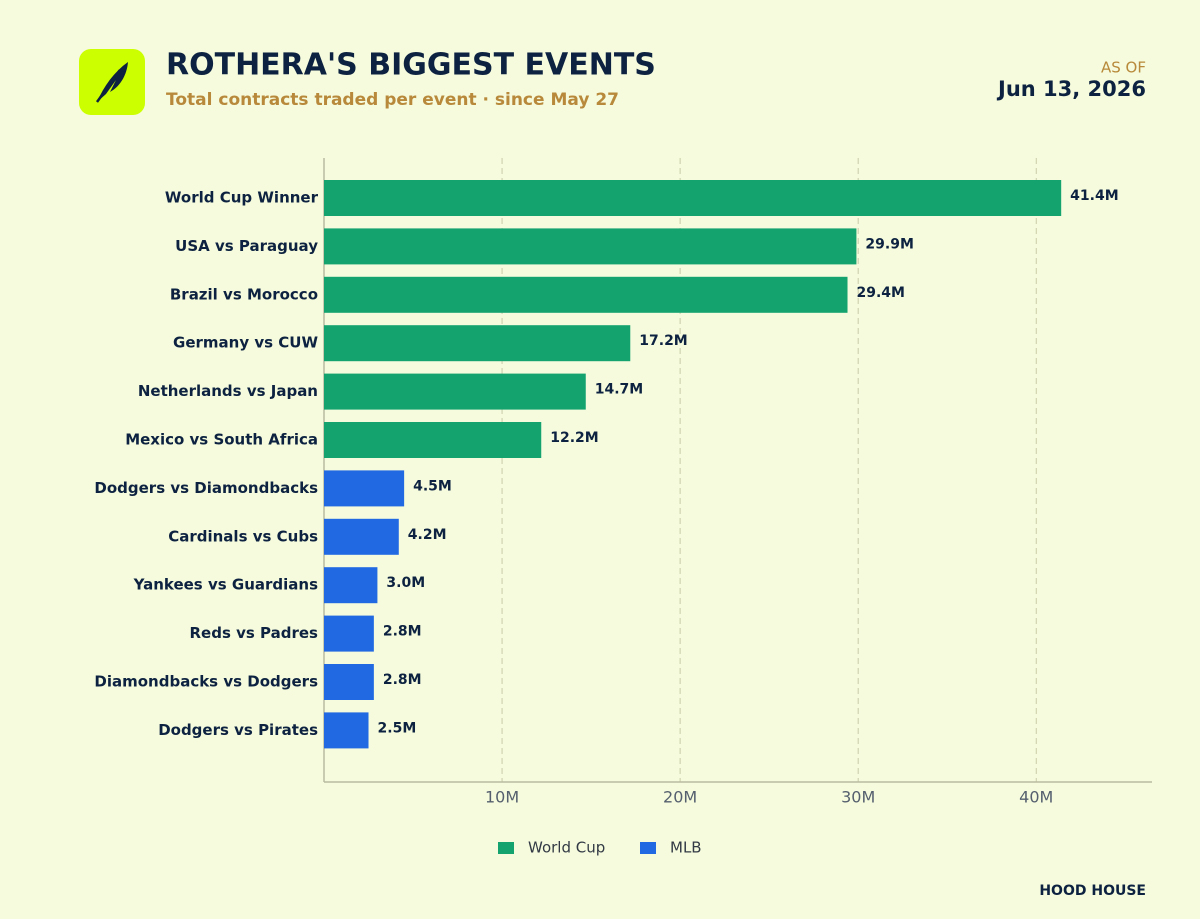 The height and width of the screenshot is (919, 1200). I want to click on y-tick-label: Yankees vs Guardians, so click(225, 585).